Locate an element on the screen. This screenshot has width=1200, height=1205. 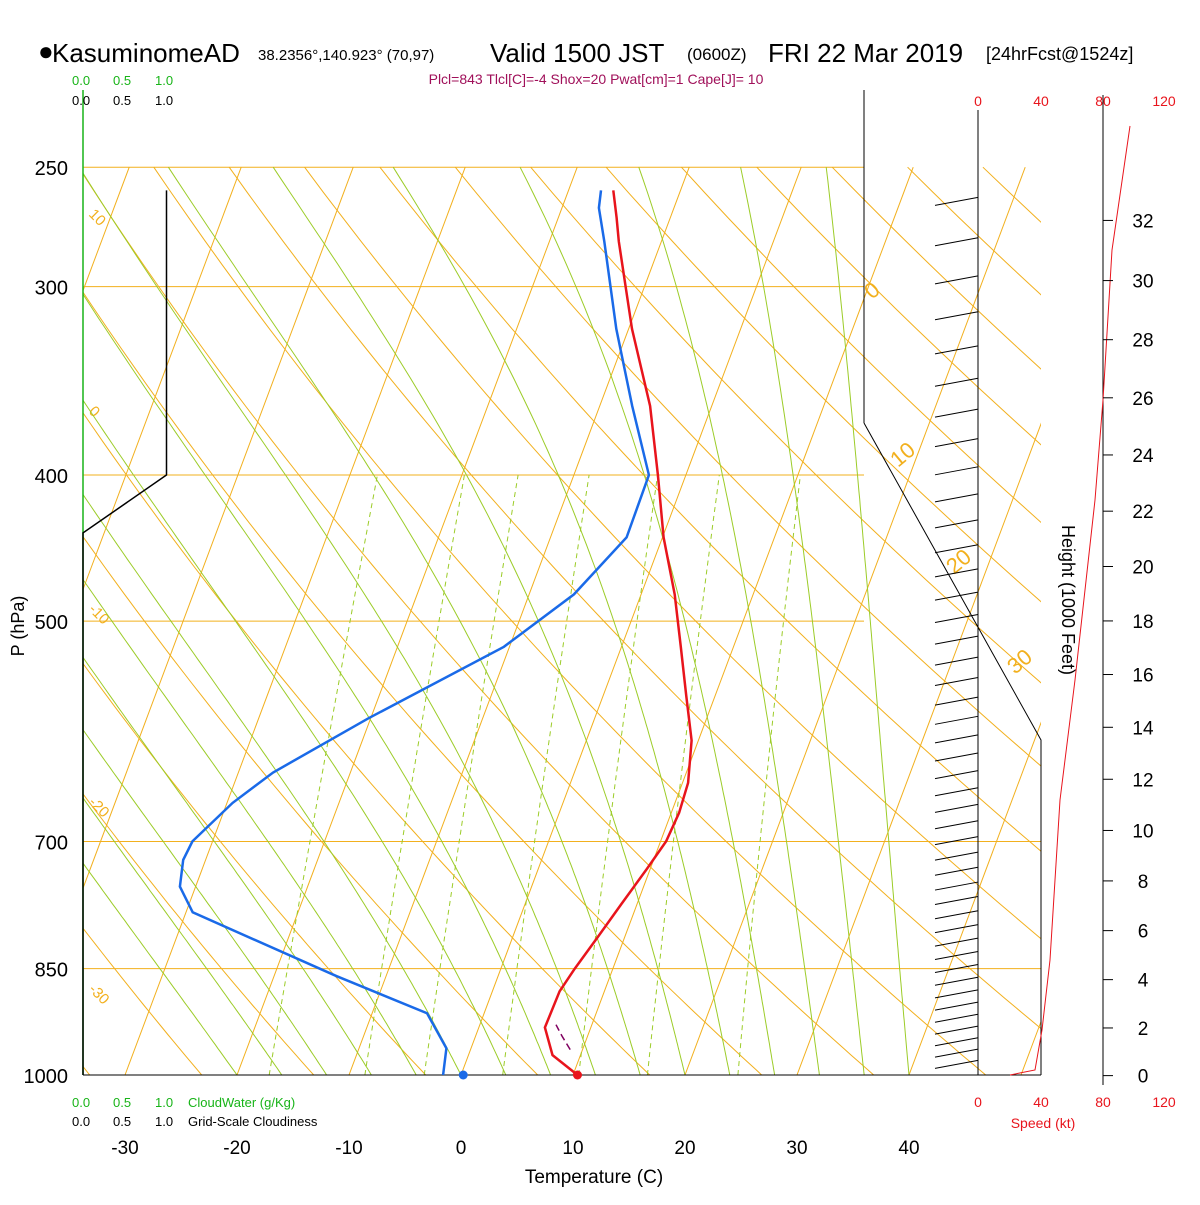
temperature-tick: 10 is located at coordinates (572, 1148).